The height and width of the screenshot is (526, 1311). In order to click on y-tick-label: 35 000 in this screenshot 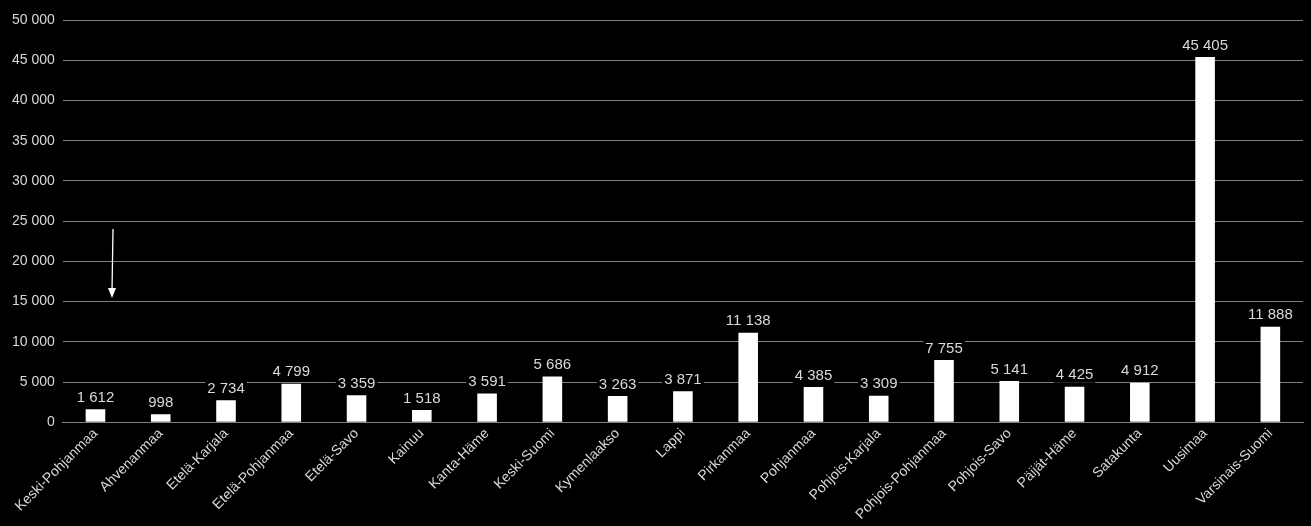, I will do `click(33, 139)`.